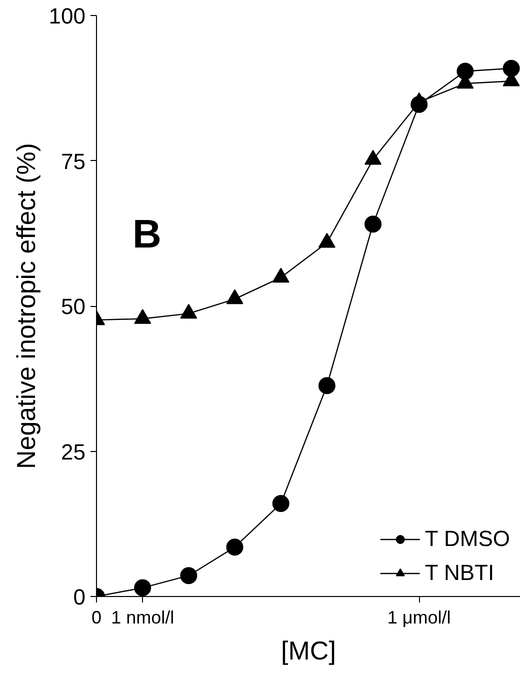 The height and width of the screenshot is (682, 520). What do you see at coordinates (96, 618) in the screenshot?
I see `x-tick-label: 0` at bounding box center [96, 618].